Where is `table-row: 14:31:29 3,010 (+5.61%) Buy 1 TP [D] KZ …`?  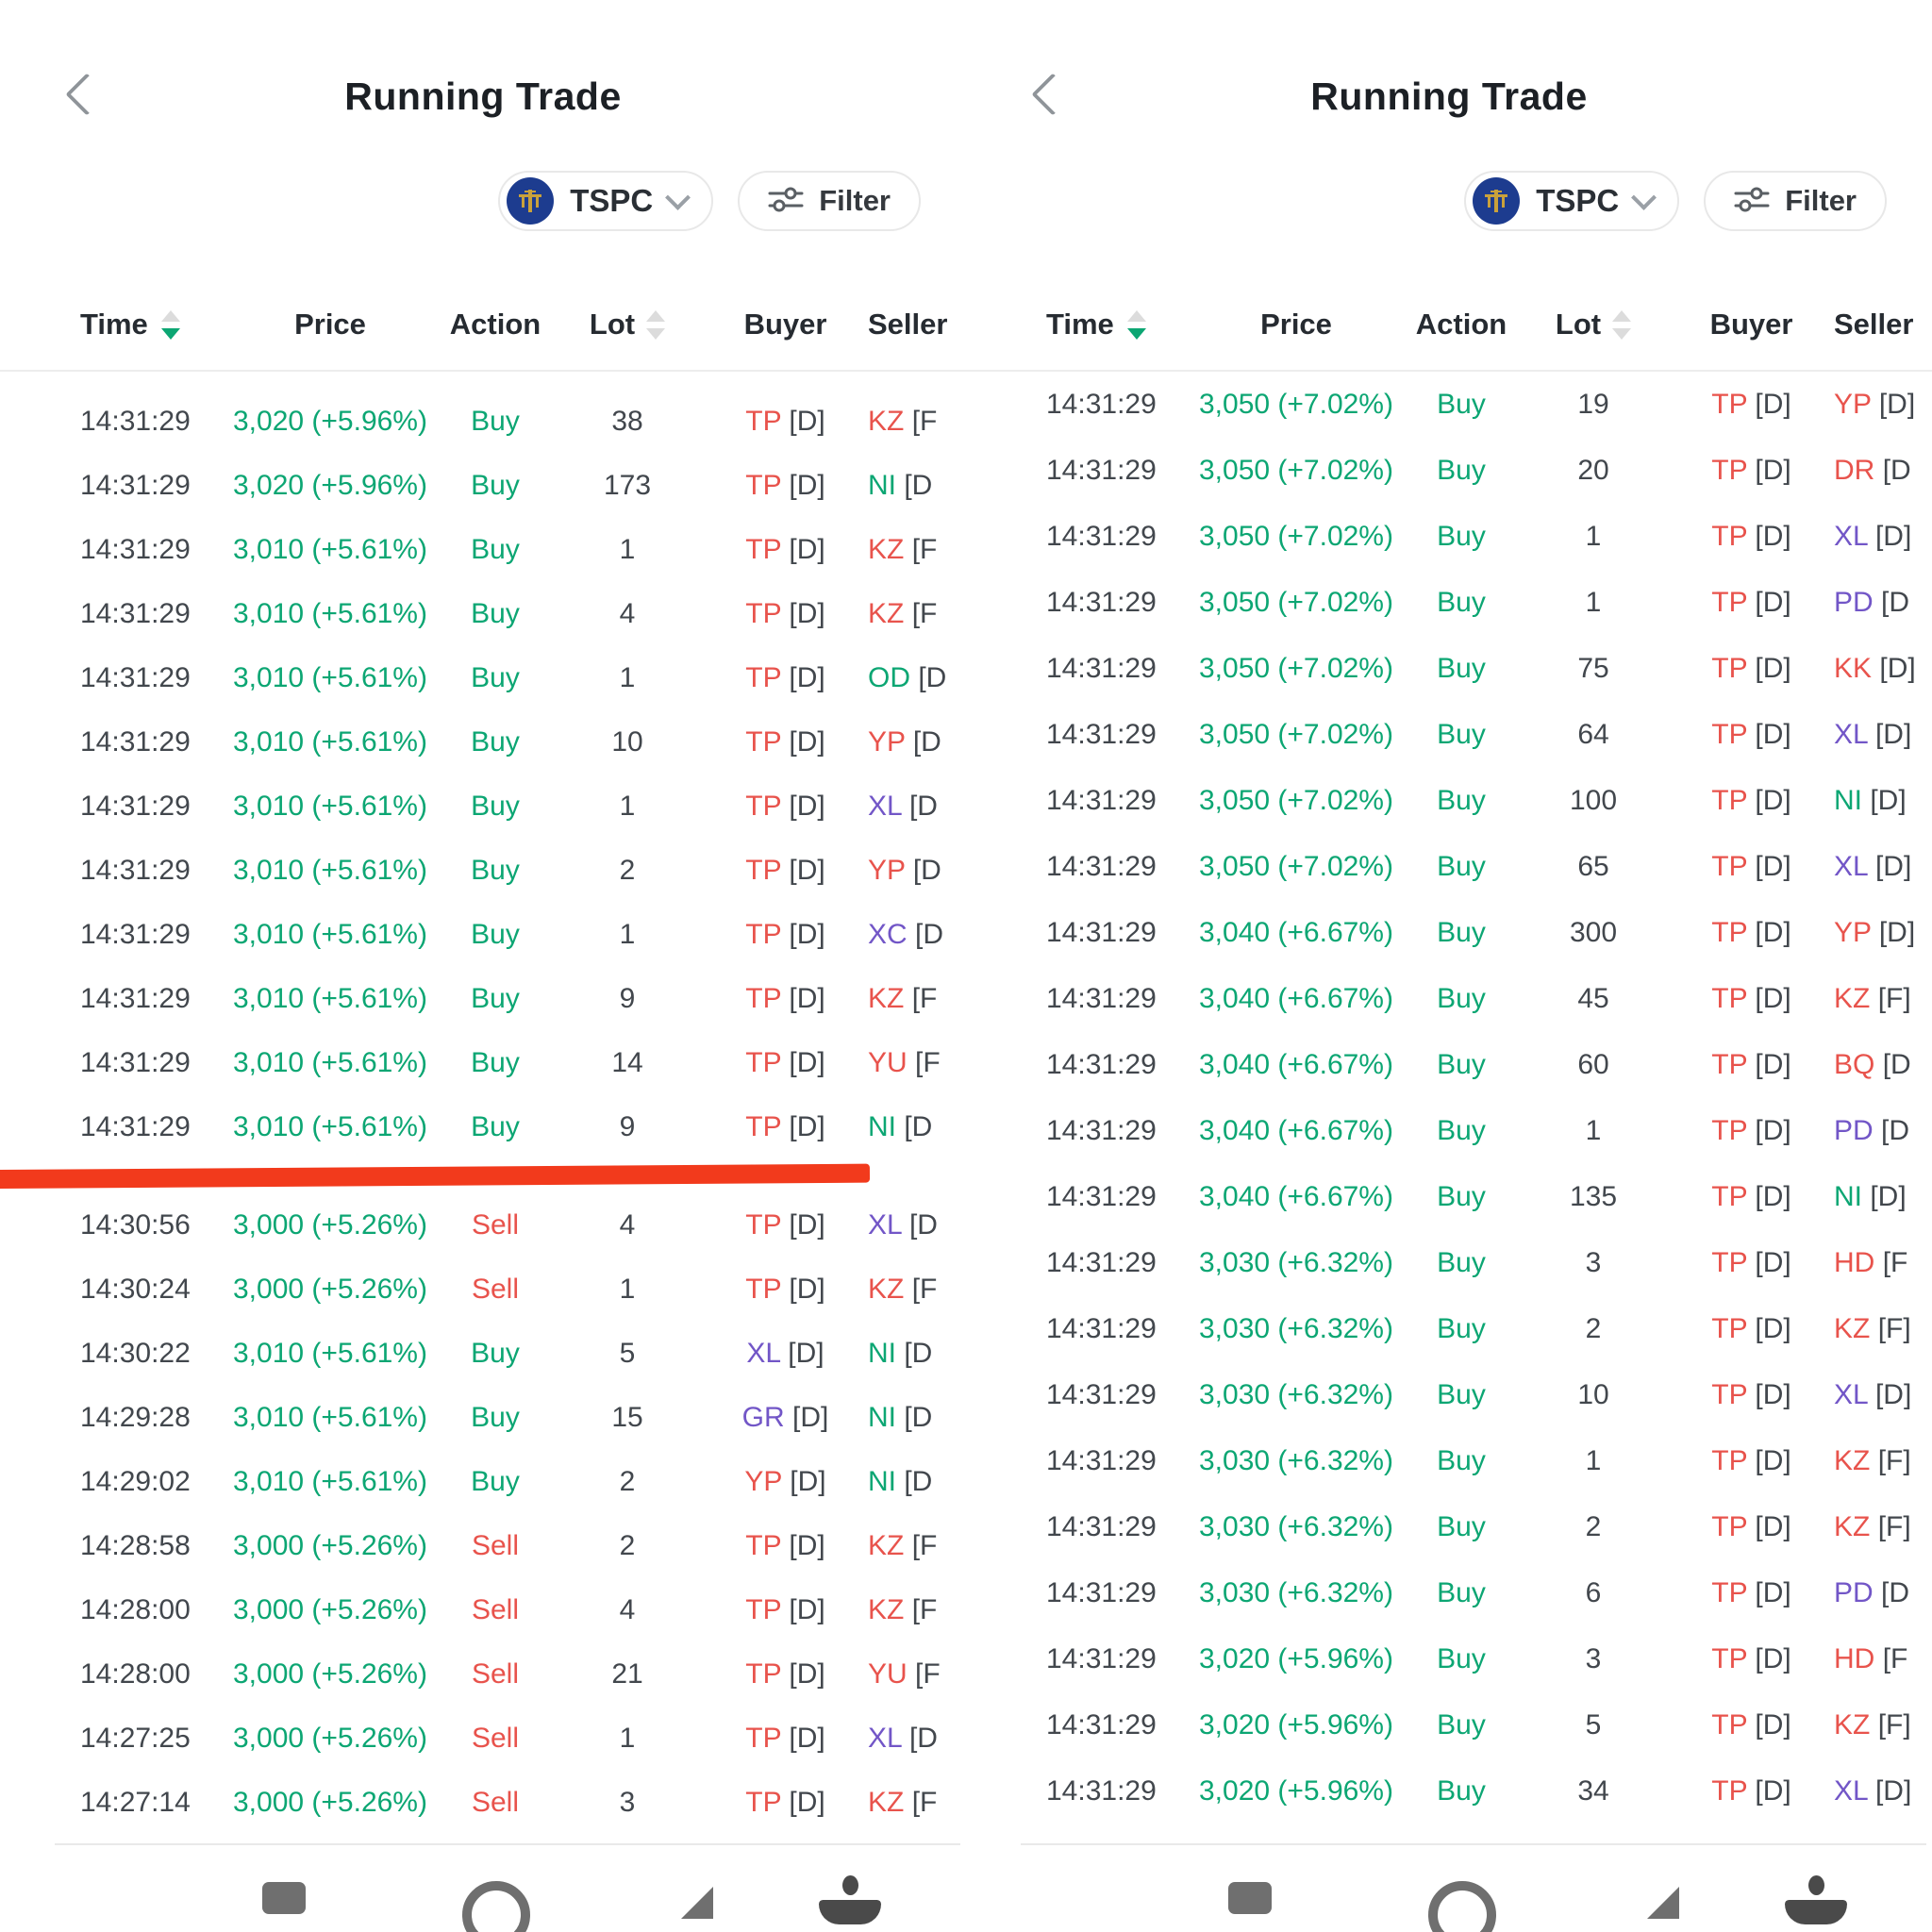
table-row: 14:31:29 3,010 (+5.61%) Buy 1 TP [D] KZ … is located at coordinates (483, 550).